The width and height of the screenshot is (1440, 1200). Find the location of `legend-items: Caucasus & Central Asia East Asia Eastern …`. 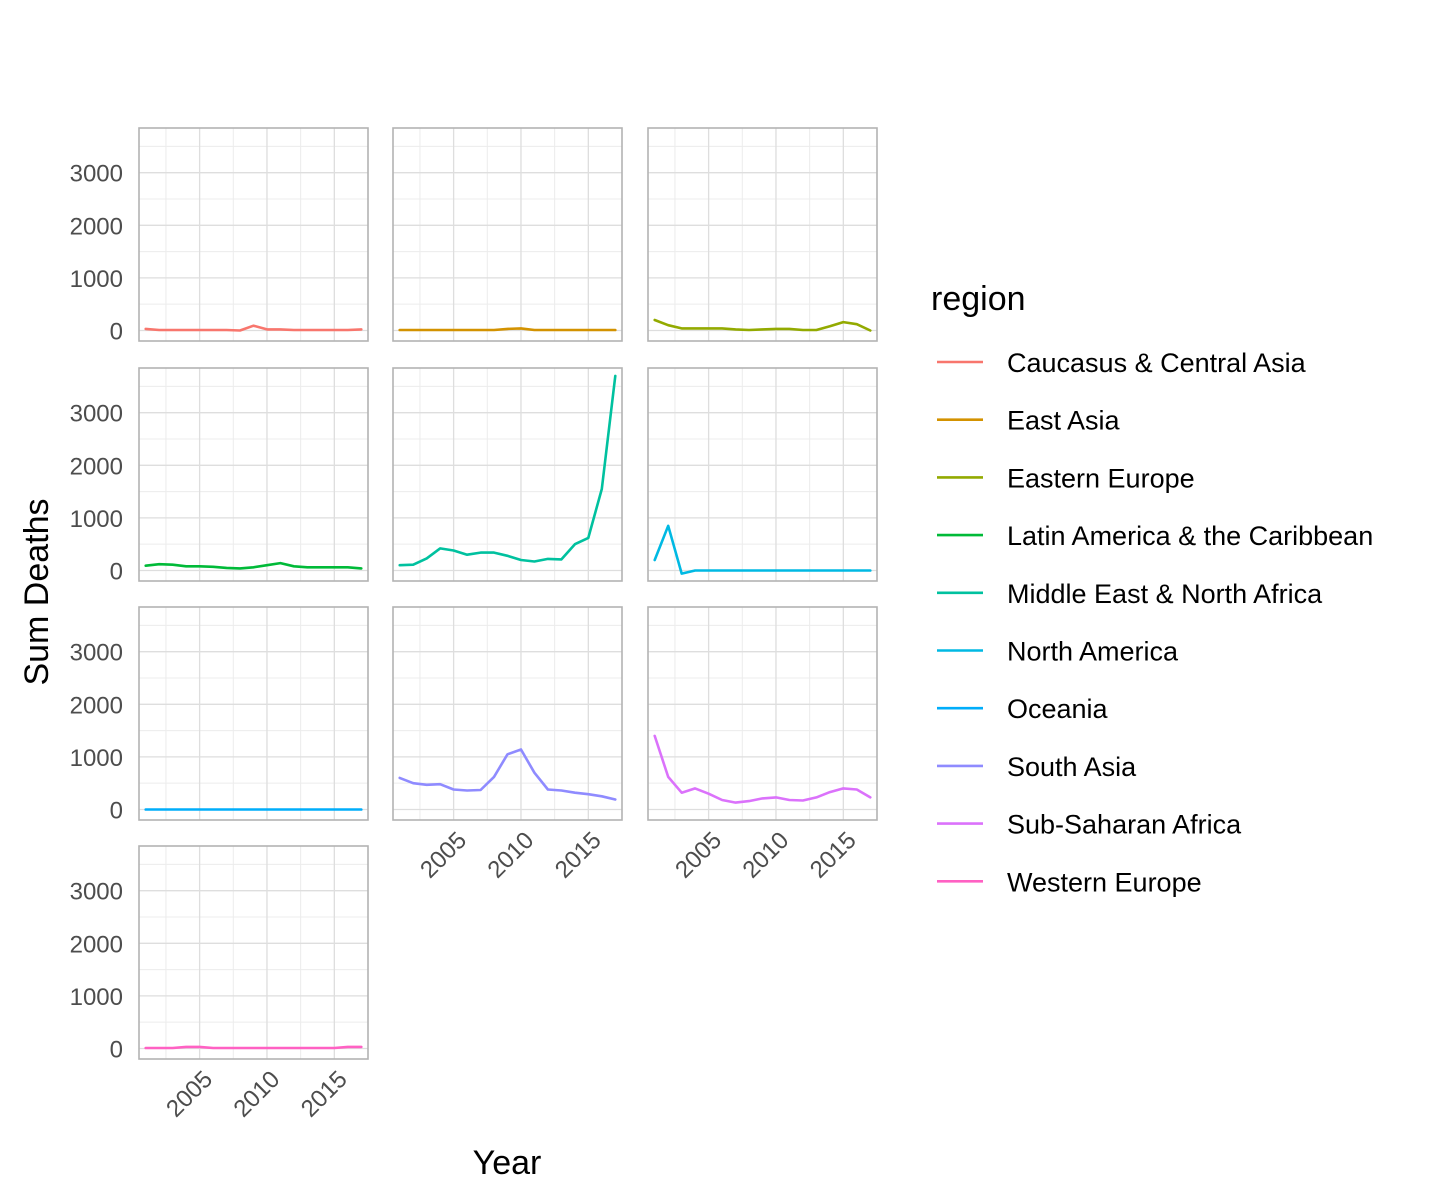

legend-items: Caucasus & Central Asia East Asia Eastern … is located at coordinates (1155, 622).